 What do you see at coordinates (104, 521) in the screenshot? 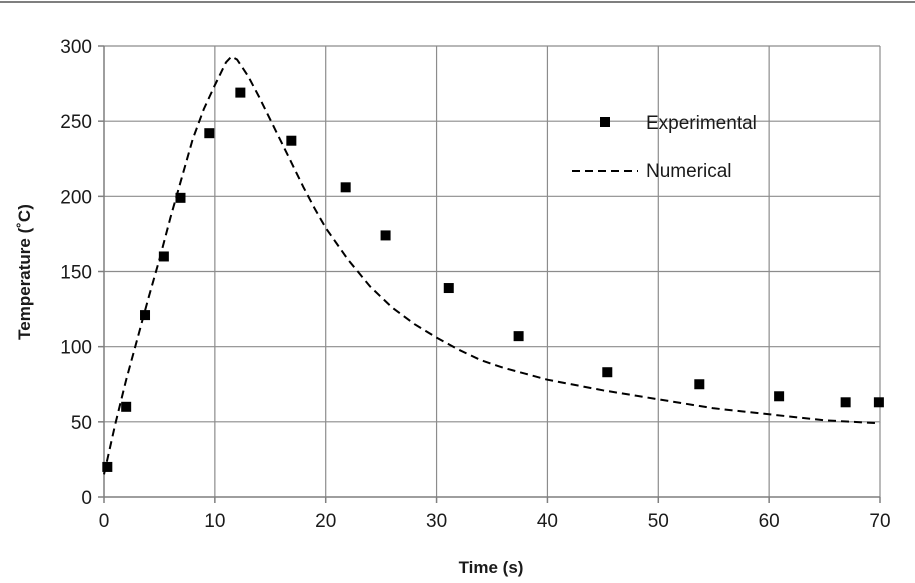
I see `x-tick-label-0: 0` at bounding box center [104, 521].